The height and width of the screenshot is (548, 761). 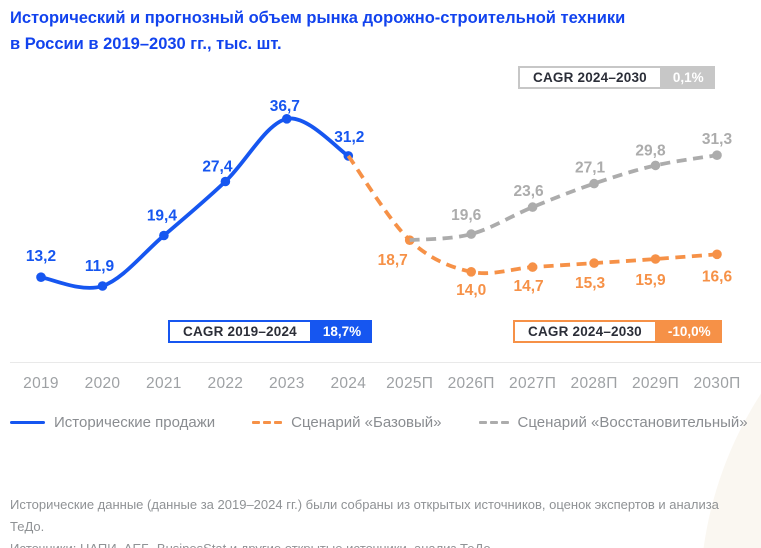 I want to click on legend-item-recovery: Сценарий «Восстановительный», so click(x=613, y=422).